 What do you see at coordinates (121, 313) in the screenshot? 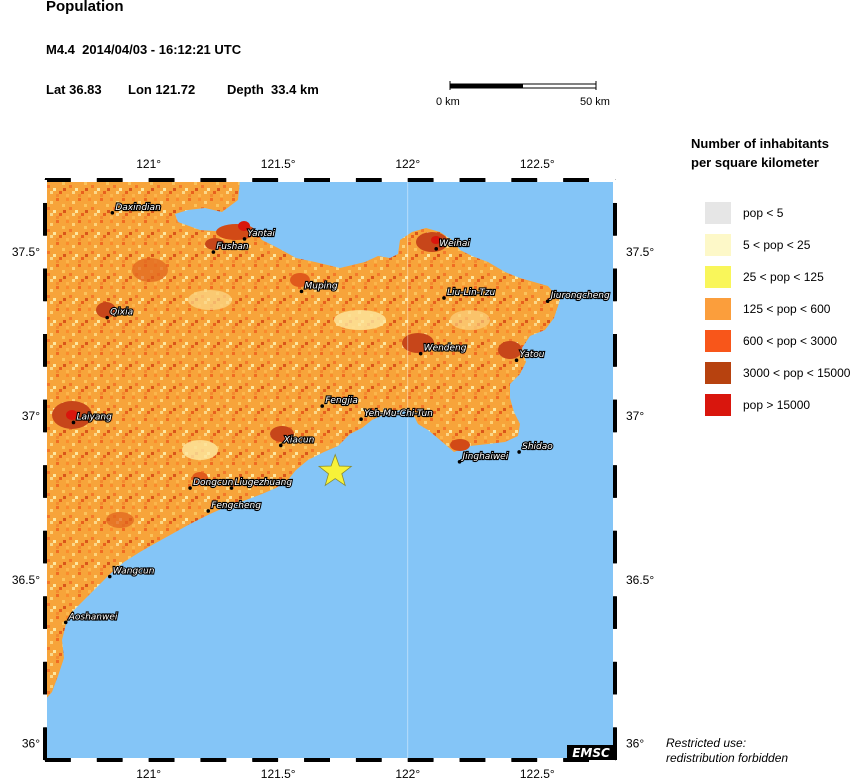
I see `city-label: Qixia` at bounding box center [121, 313].